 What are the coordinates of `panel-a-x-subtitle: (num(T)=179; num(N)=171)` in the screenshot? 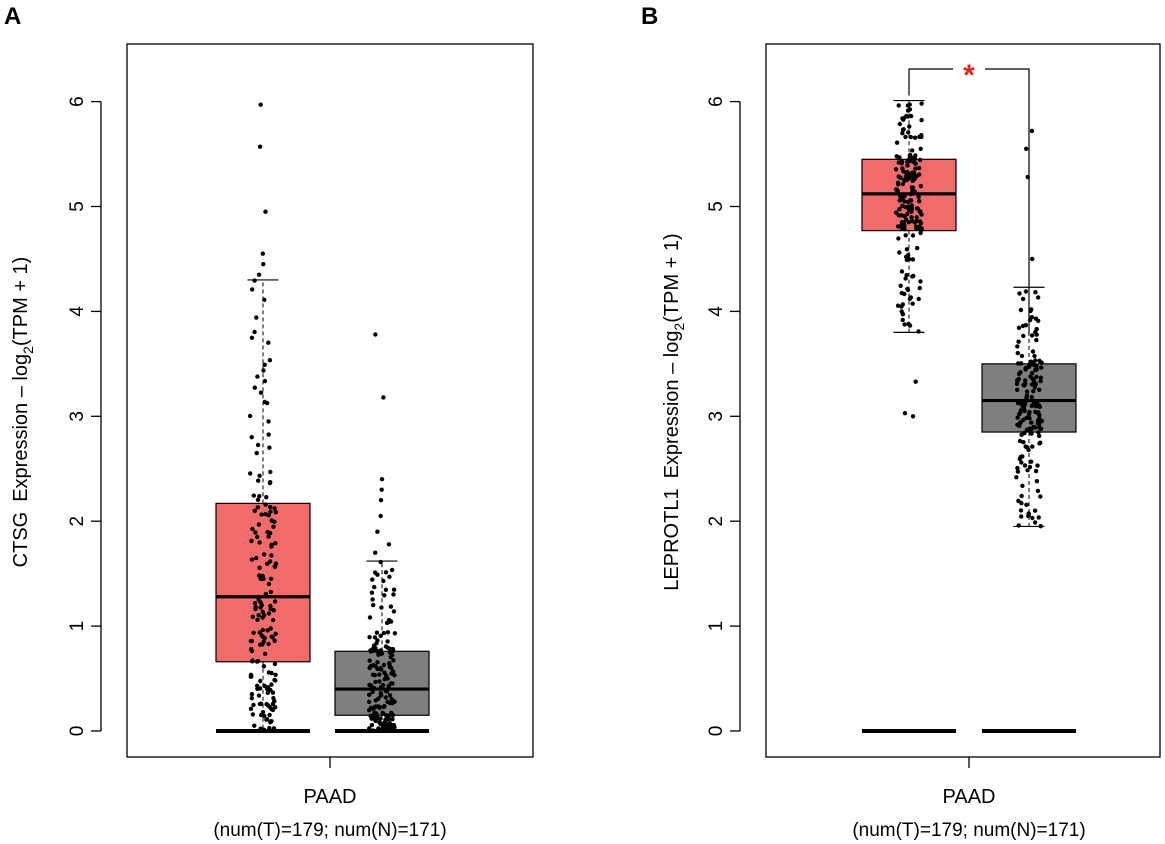 It's located at (329, 830).